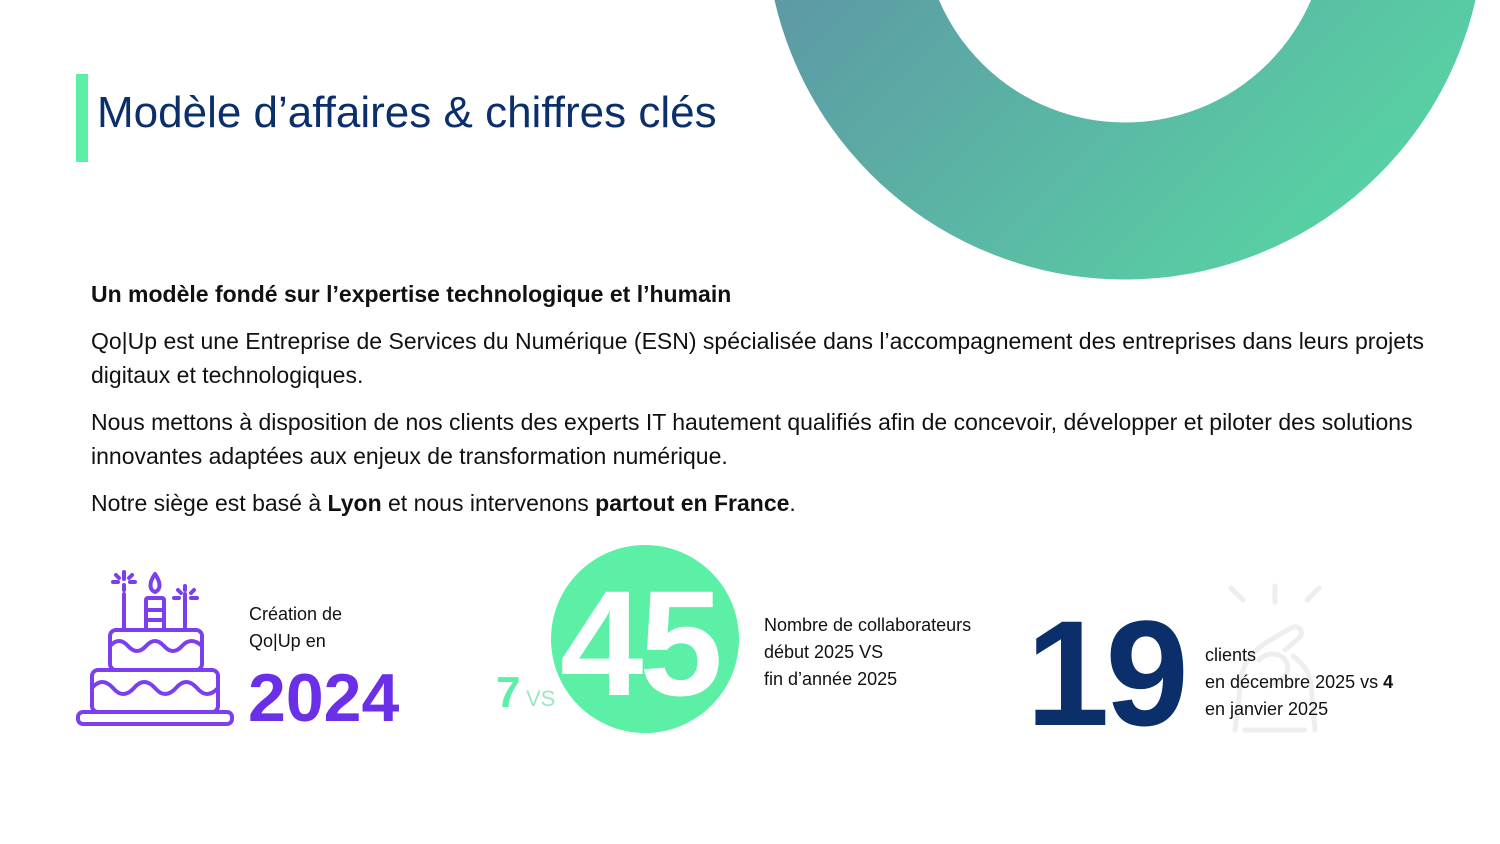 The width and height of the screenshot is (1500, 844). I want to click on collaborators-start-count: 7, so click(508, 692).